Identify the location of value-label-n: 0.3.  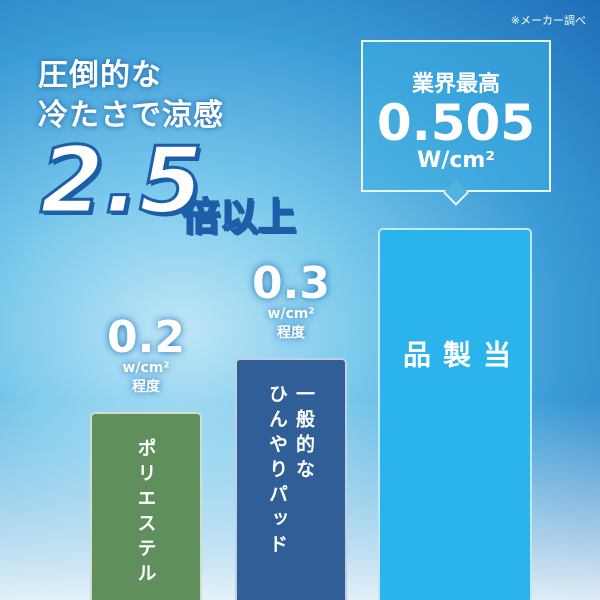
(291, 283).